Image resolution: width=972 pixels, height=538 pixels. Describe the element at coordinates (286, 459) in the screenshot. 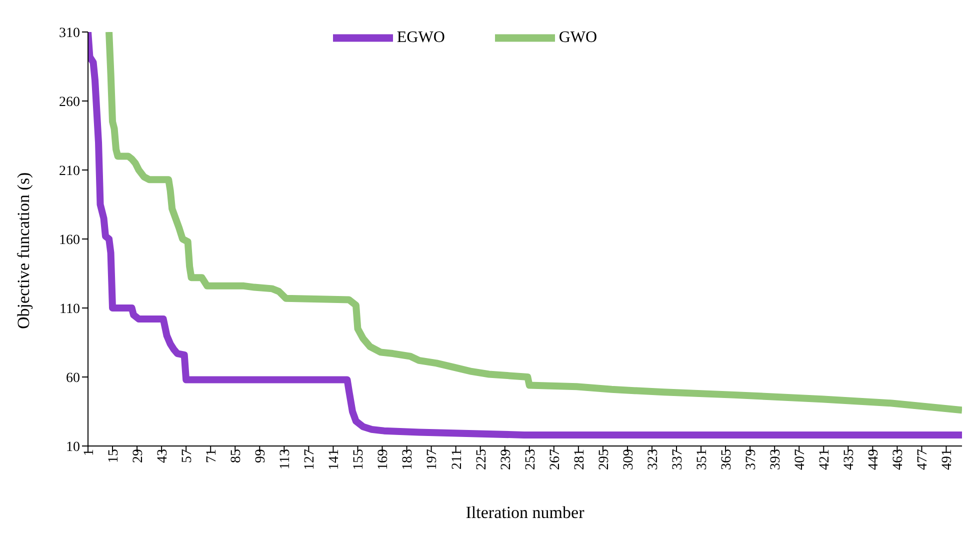

I see `x-tick-label: 113` at that location.